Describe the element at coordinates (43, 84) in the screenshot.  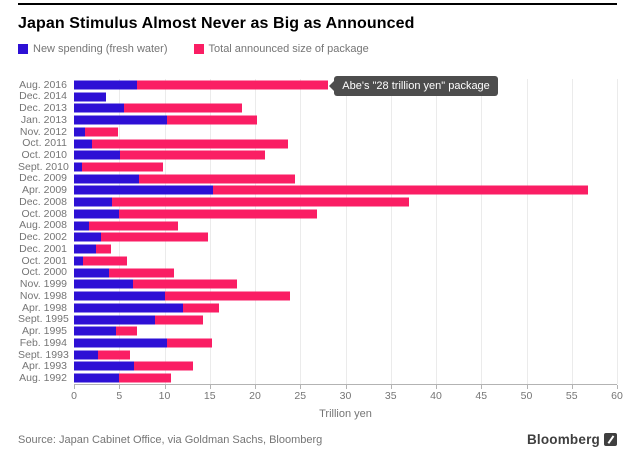
I see `y-axis-category-label: Aug. 2016` at that location.